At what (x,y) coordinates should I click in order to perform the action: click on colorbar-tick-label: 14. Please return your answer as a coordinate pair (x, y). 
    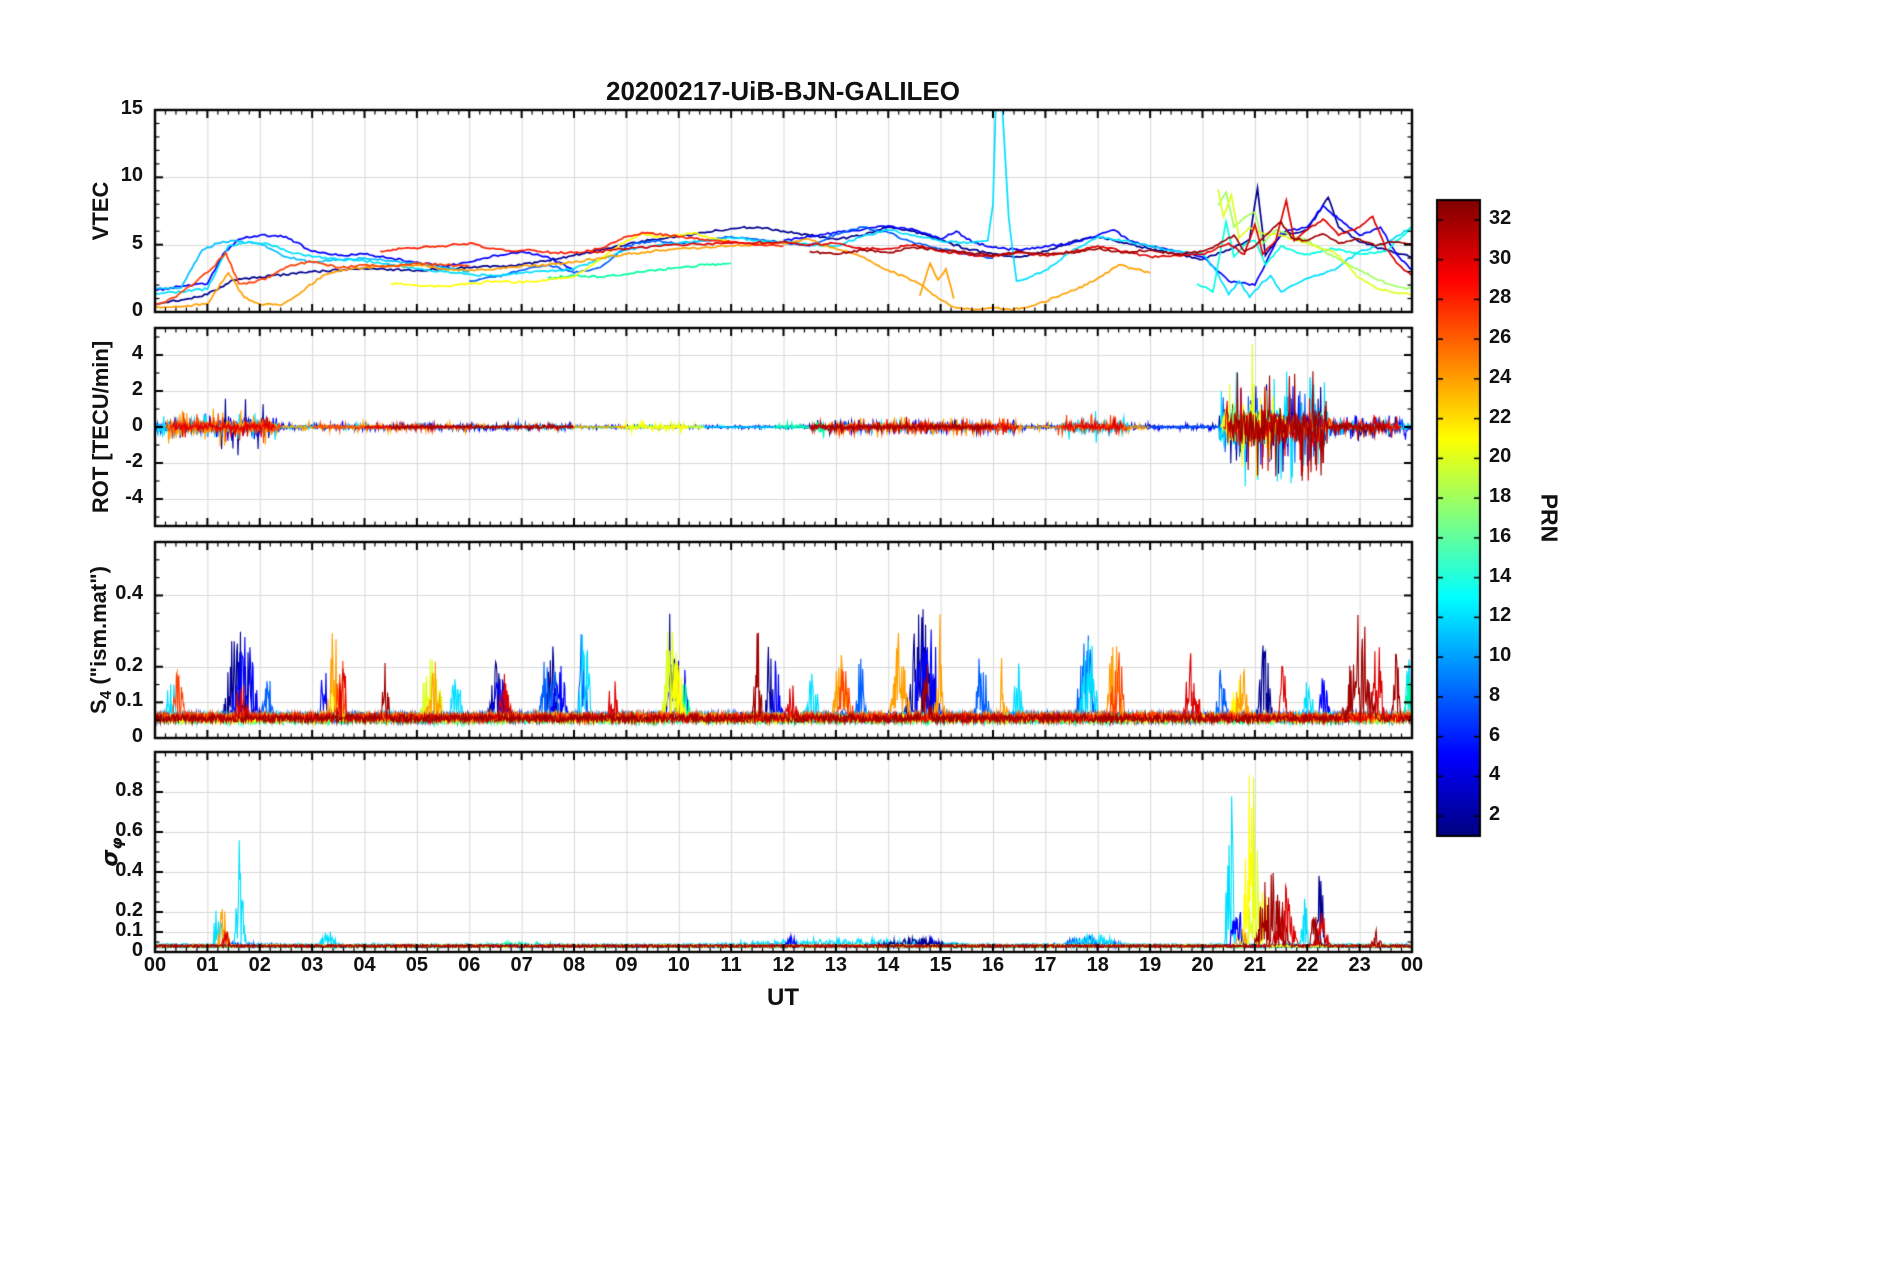
    Looking at the image, I should click on (1500, 575).